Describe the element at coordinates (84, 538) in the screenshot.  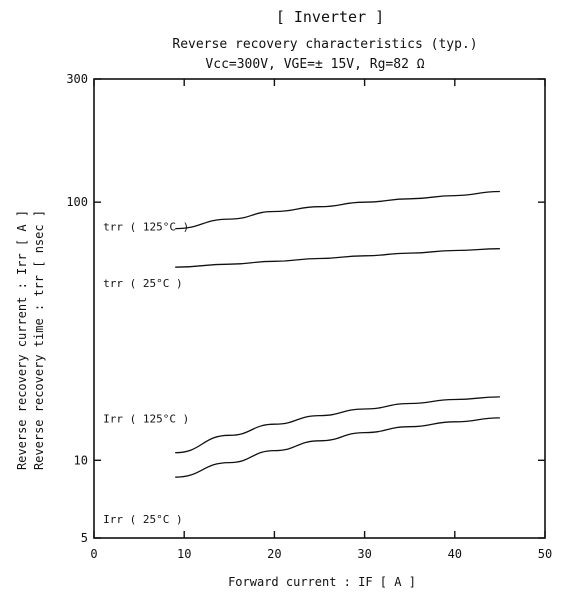
I see `y-tick-label: 5` at that location.